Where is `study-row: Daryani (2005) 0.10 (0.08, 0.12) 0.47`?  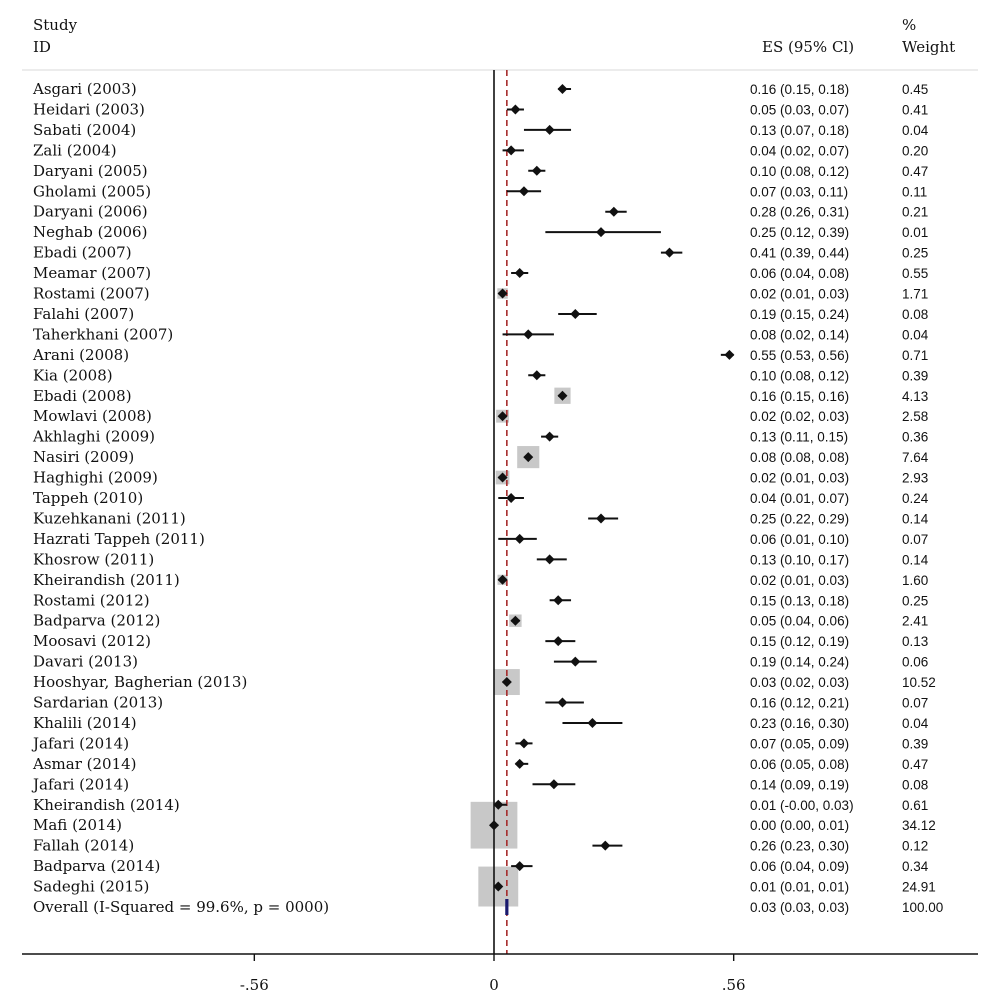 study-row: Daryani (2005) 0.10 (0.08, 0.12) 0.47 is located at coordinates (480, 171).